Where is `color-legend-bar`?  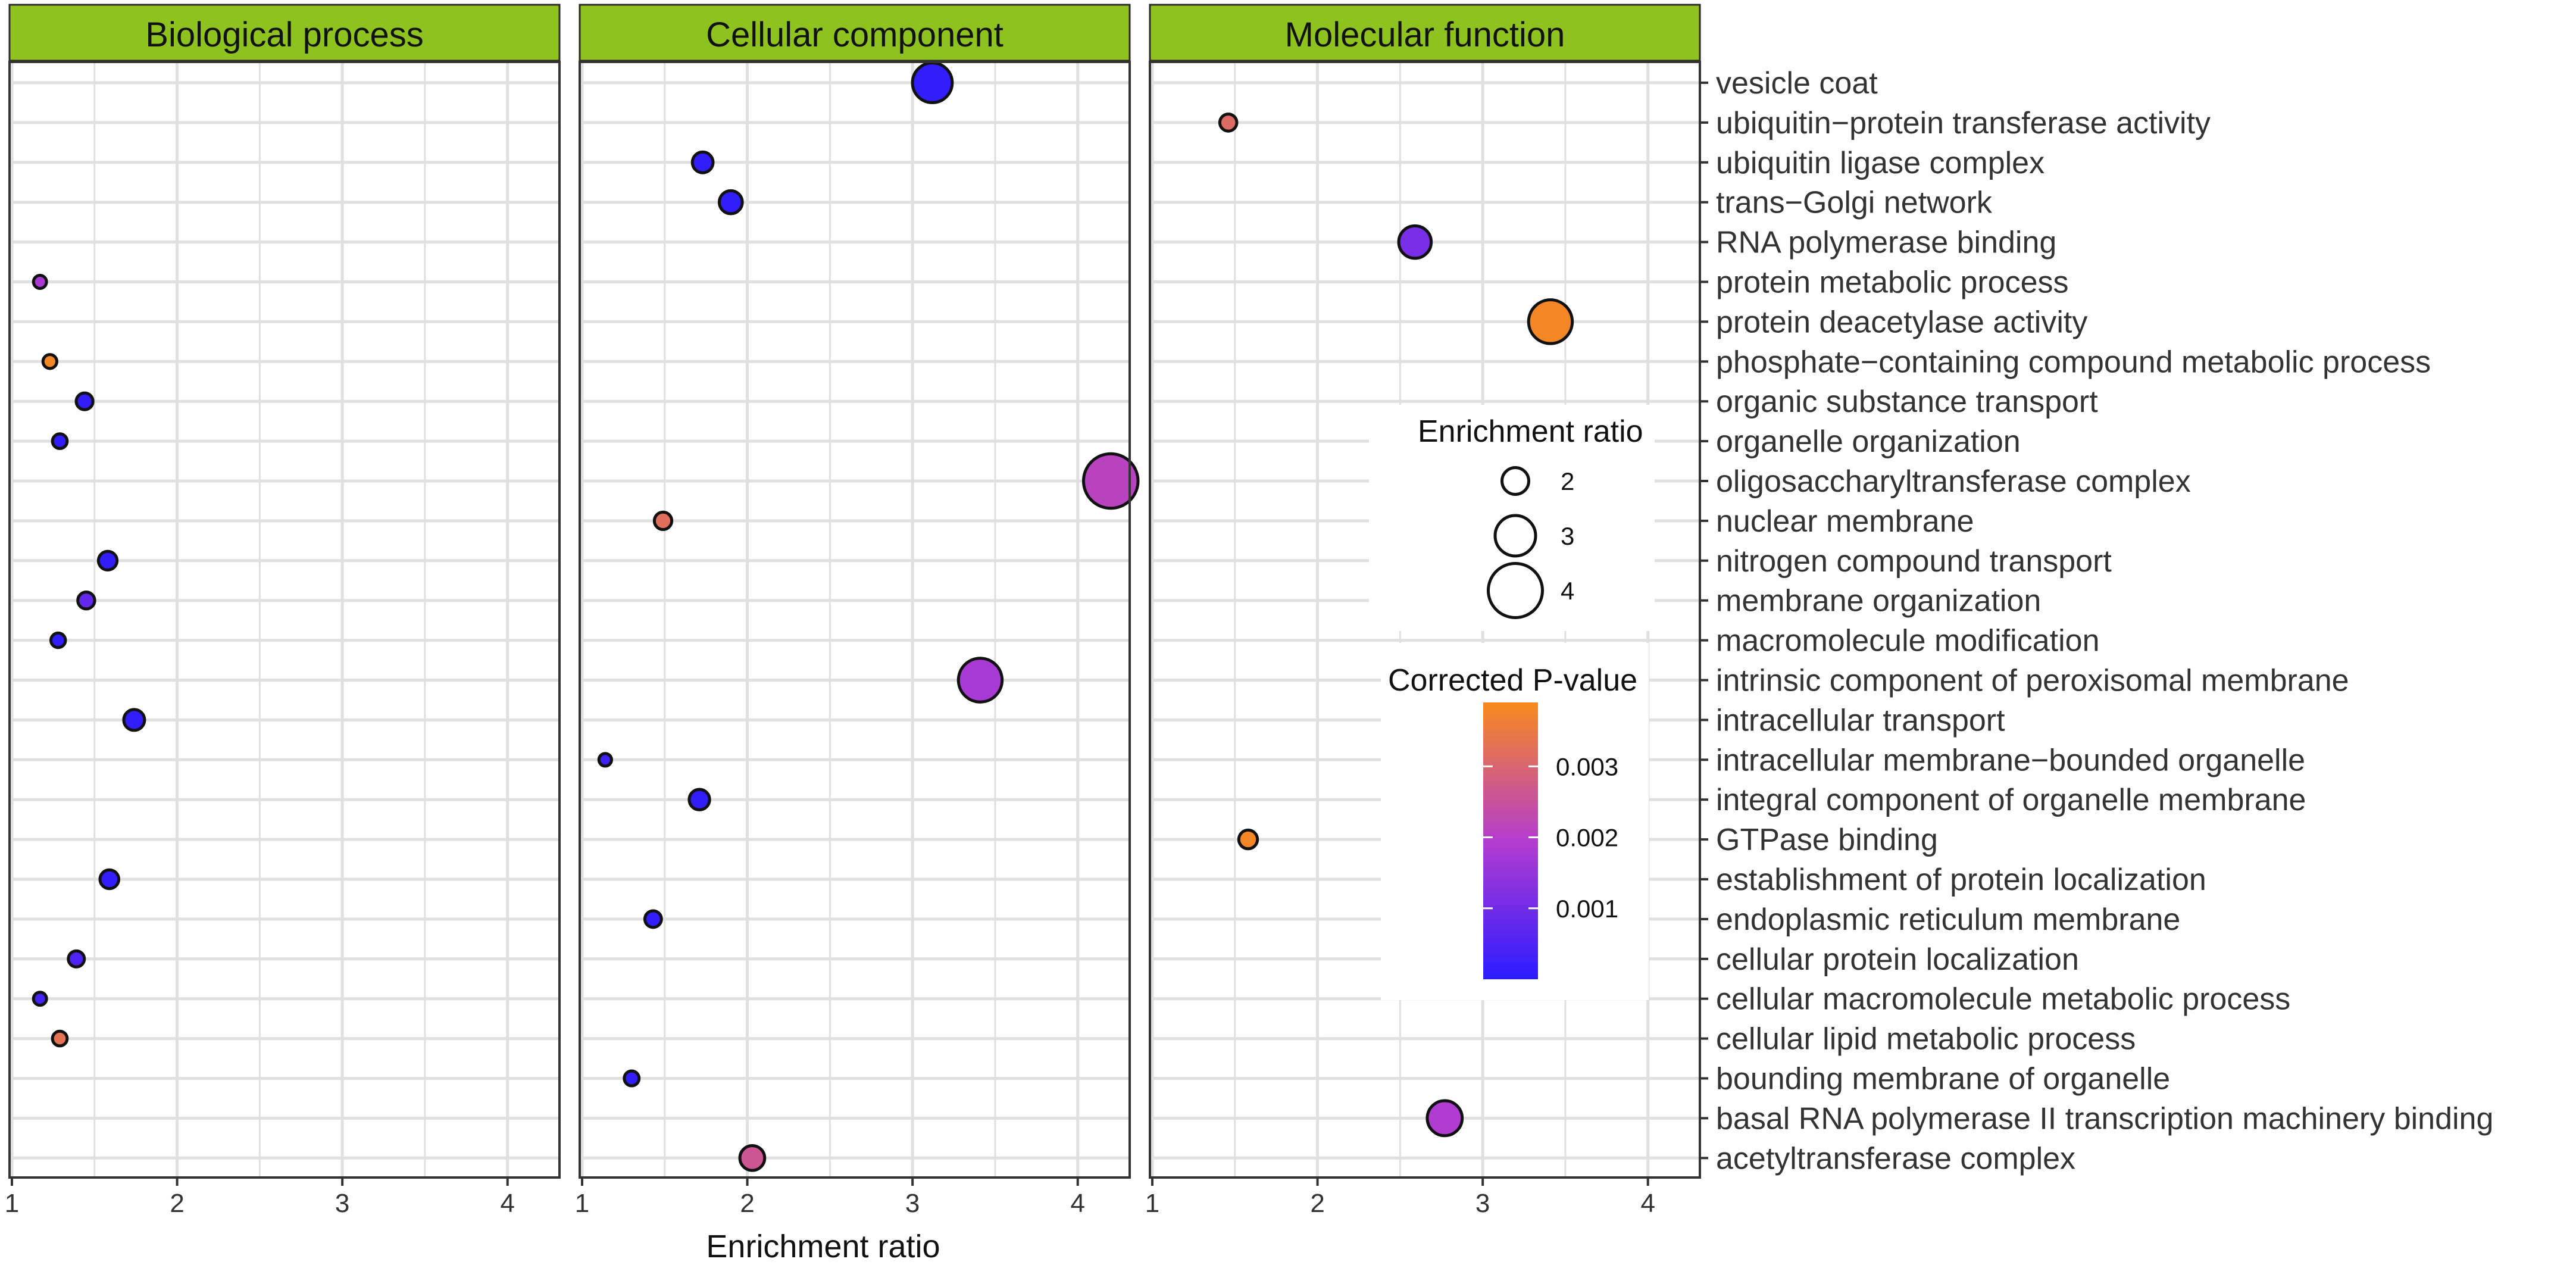 color-legend-bar is located at coordinates (1510, 841).